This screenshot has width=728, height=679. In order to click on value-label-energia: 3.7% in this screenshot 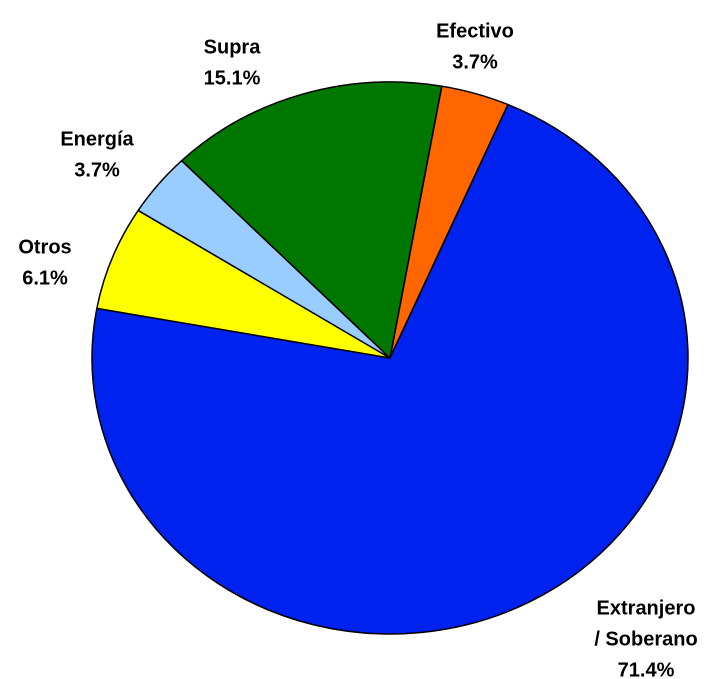, I will do `click(97, 170)`.